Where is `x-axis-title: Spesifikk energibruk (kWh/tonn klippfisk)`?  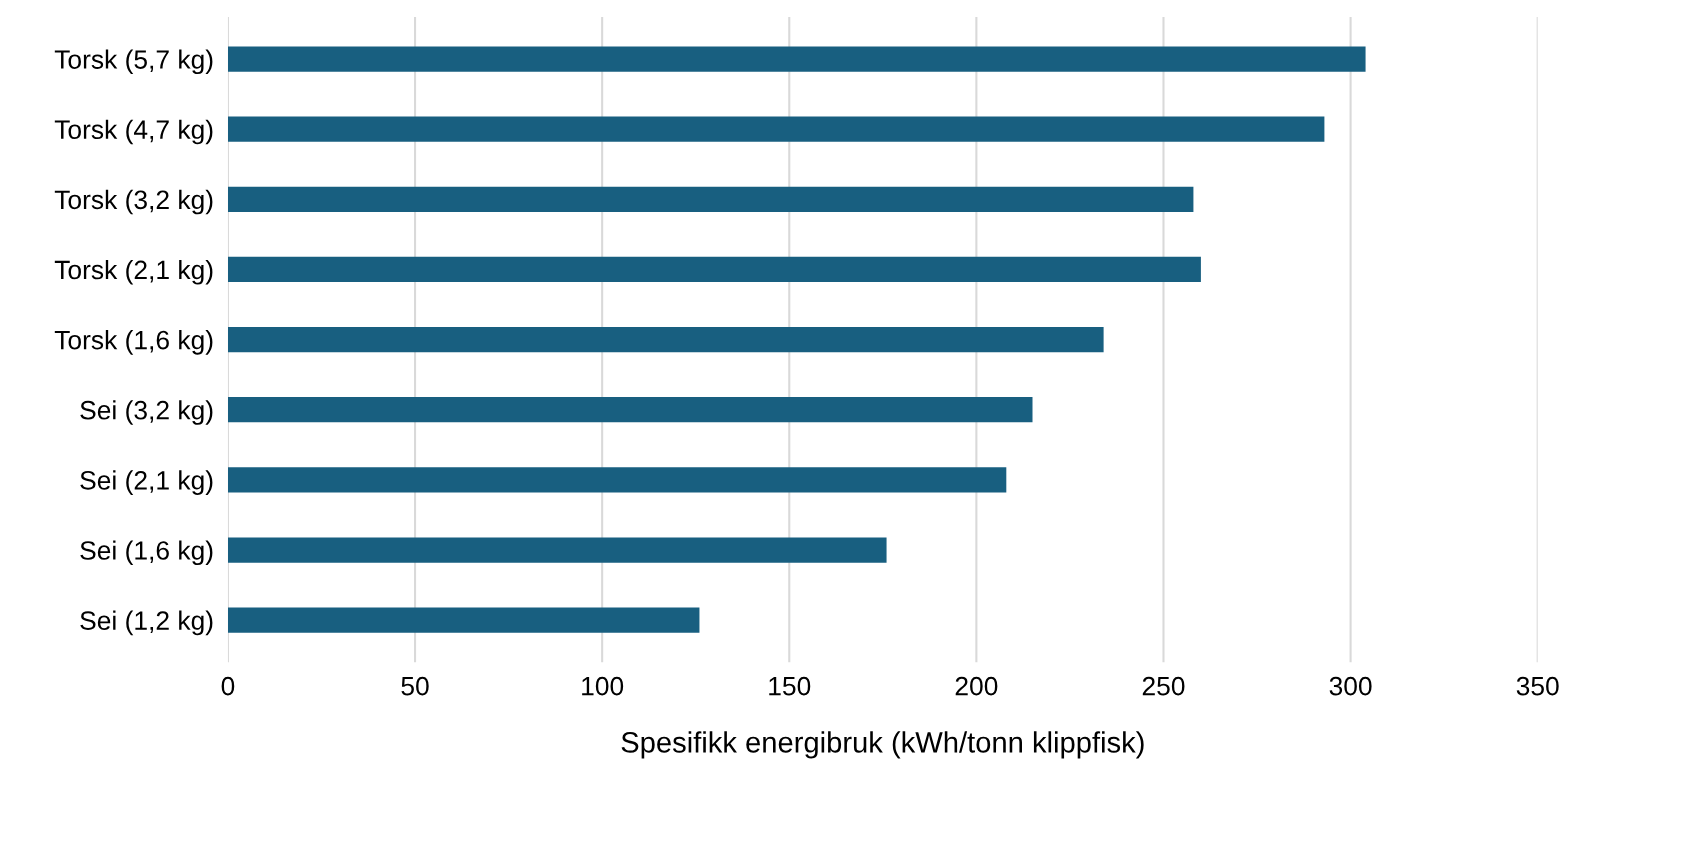
x-axis-title: Spesifikk energibruk (kWh/tonn klippfisk) is located at coordinates (882, 745).